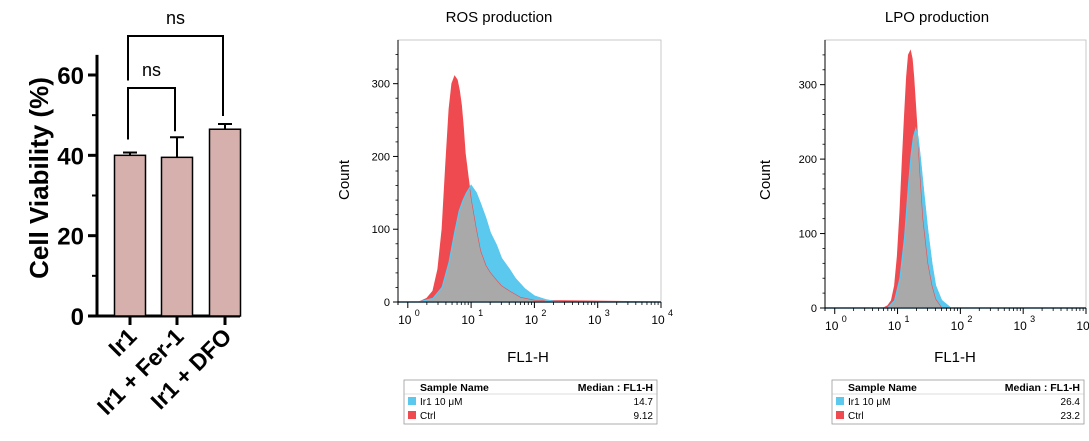 The height and width of the screenshot is (441, 1089). Describe the element at coordinates (955, 357) in the screenshot. I see `lpo-xlabel: FL1-H` at that location.